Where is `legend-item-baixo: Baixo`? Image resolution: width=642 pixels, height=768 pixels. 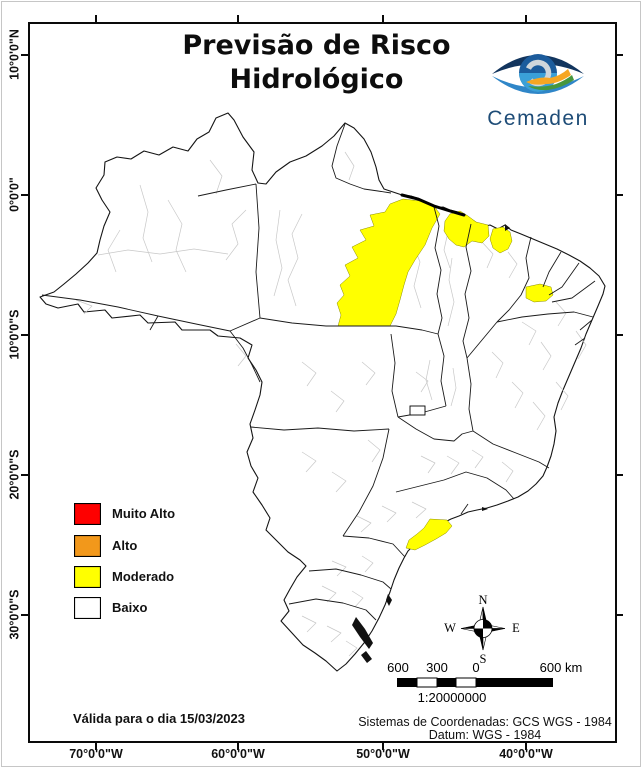 legend-item-baixo: Baixo is located at coordinates (110, 610).